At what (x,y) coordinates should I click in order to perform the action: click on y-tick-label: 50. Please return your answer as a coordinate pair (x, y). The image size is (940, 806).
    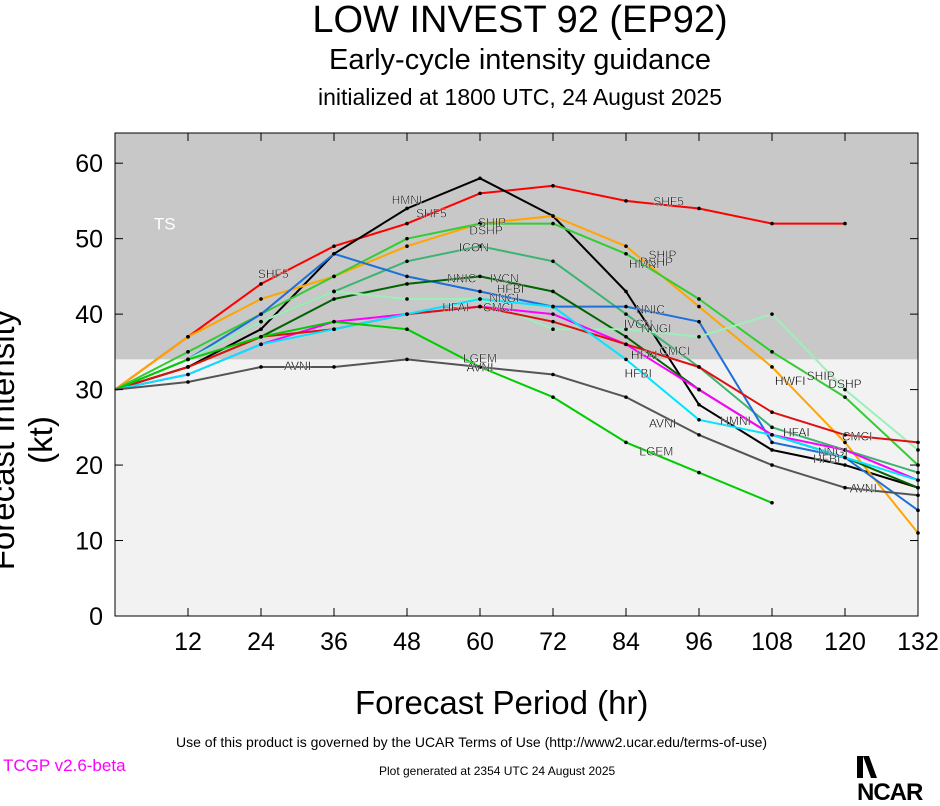
    Looking at the image, I should click on (89, 240).